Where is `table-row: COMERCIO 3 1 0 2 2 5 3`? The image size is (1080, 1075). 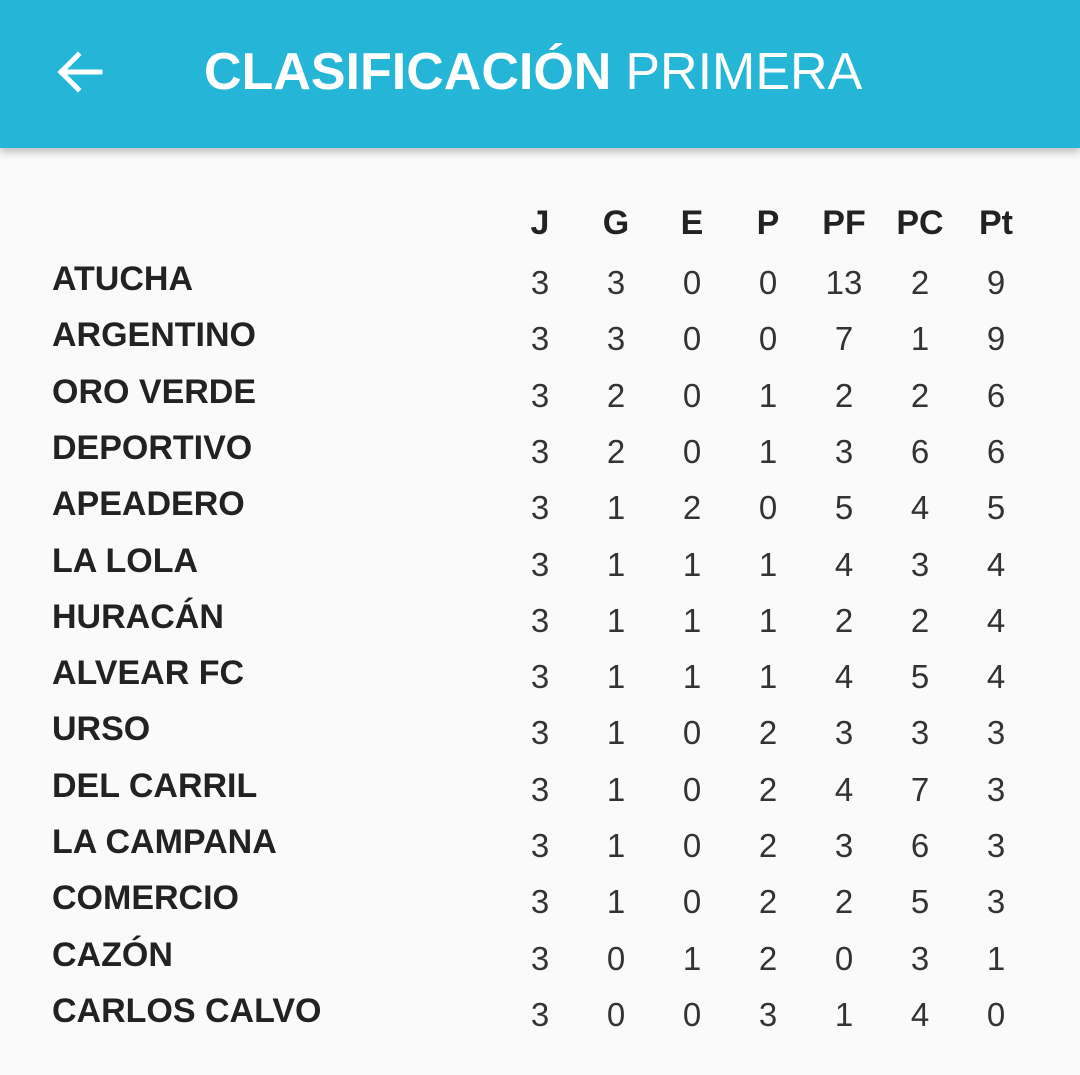
table-row: COMERCIO 3 1 0 2 2 5 3 is located at coordinates (540, 898).